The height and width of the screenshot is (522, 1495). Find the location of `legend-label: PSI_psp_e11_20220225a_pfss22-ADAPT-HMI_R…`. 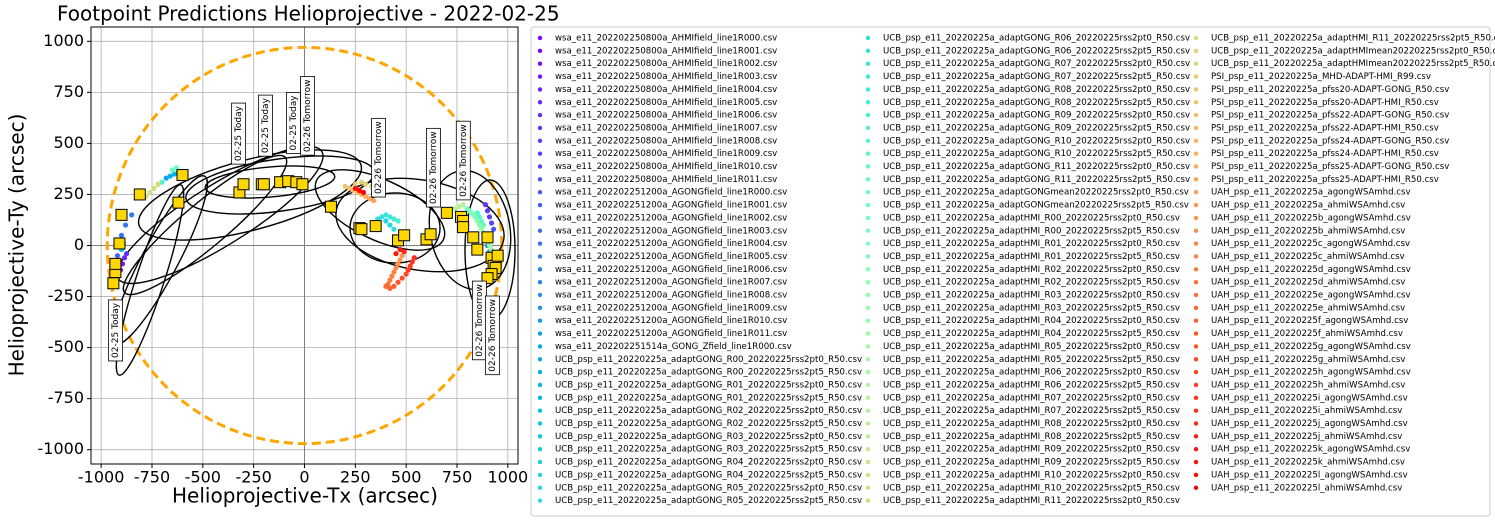

legend-label: PSI_psp_e11_20220225a_pfss22-ADAPT-HMI_R… is located at coordinates (1325, 128).